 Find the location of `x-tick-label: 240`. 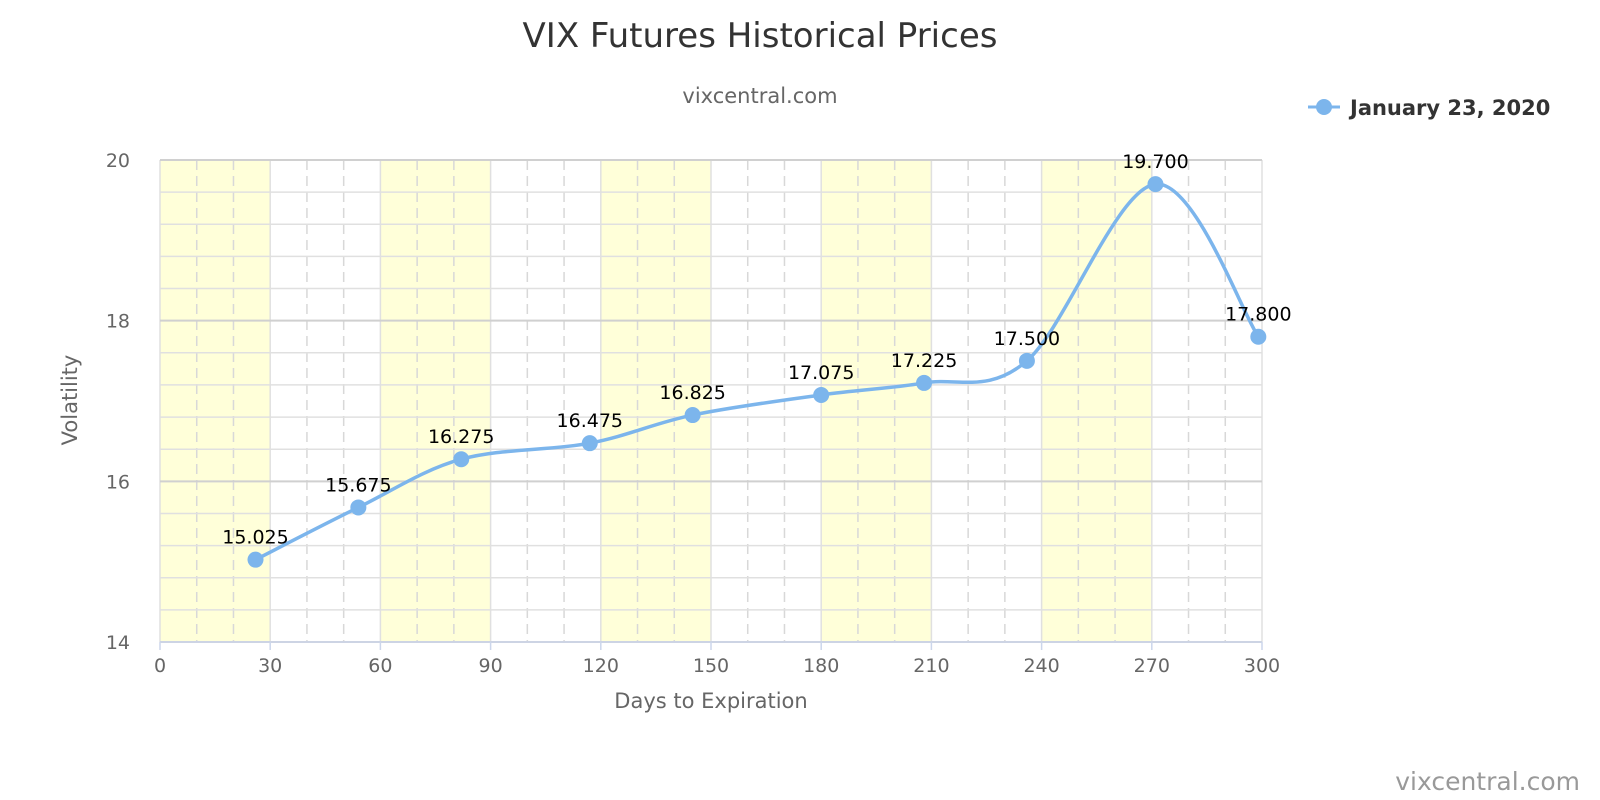

x-tick-label: 240 is located at coordinates (1041, 666).